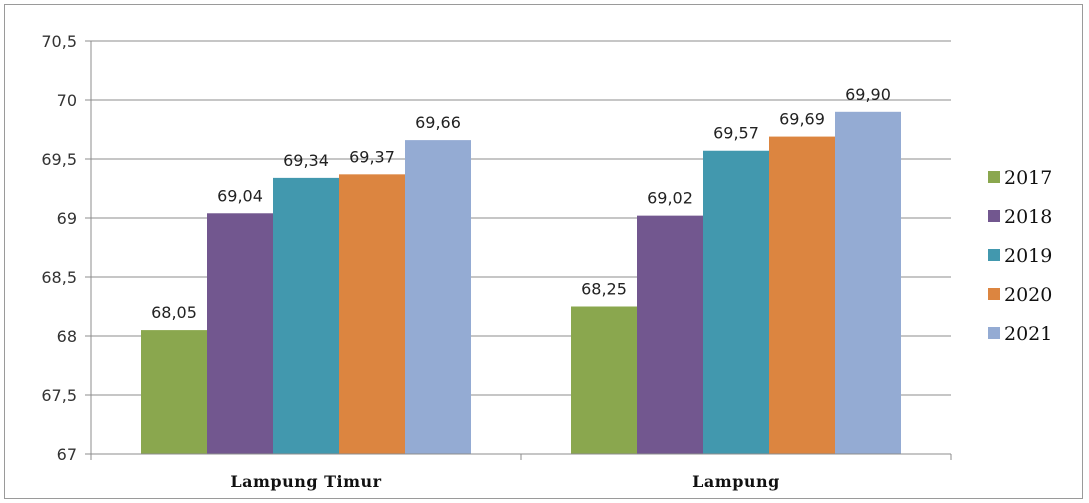 This screenshot has width=1089, height=503. I want to click on legend-label: 2018, so click(1028, 217).